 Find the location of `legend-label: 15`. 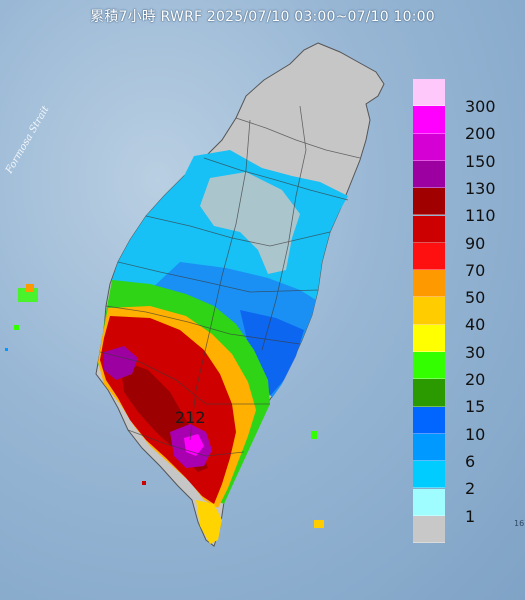

legend-label: 15 is located at coordinates (475, 407).